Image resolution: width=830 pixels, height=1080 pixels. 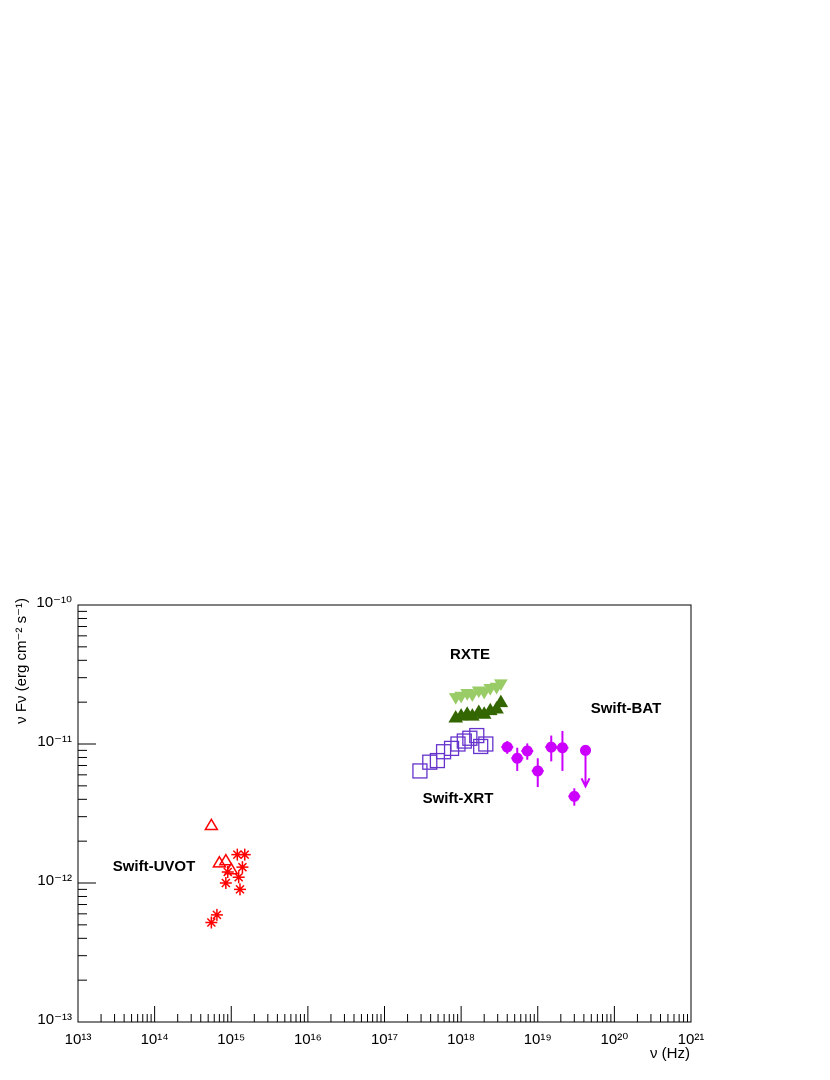 What do you see at coordinates (458, 798) in the screenshot?
I see `annotation: Swift-XRT` at bounding box center [458, 798].